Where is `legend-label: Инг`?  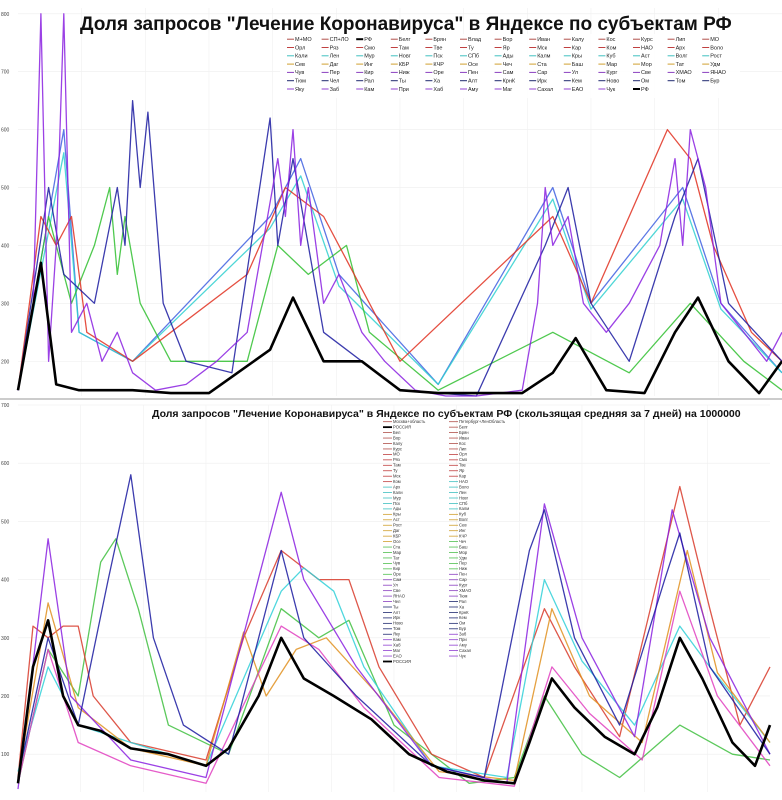
legend-label: Инг is located at coordinates (462, 530).